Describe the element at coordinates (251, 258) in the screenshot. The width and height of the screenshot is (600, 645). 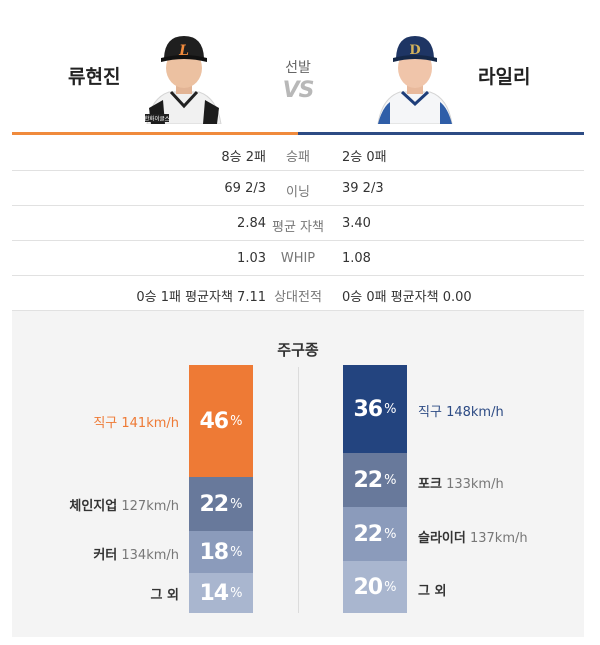
I see `left-stat-value: 1.03` at that location.